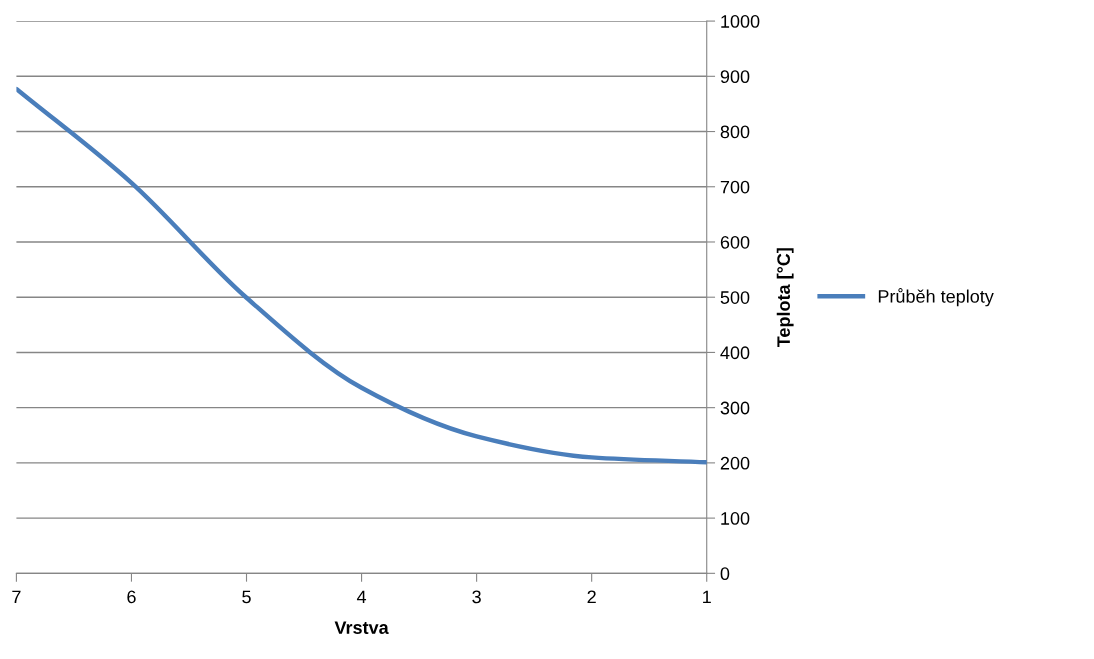 This screenshot has width=1094, height=659. Describe the element at coordinates (246, 597) in the screenshot. I see `x-tick-label: 5` at that location.